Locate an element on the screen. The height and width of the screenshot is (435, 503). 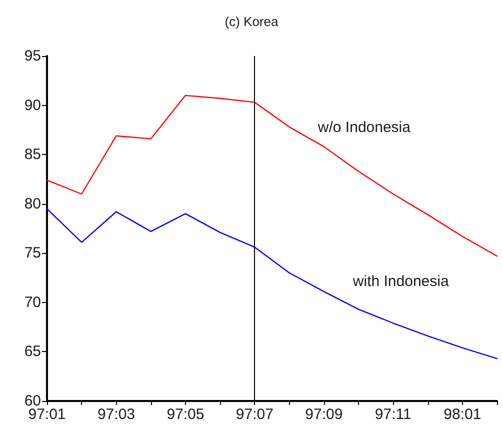
y-tick-label: 65 is located at coordinates (32, 351).